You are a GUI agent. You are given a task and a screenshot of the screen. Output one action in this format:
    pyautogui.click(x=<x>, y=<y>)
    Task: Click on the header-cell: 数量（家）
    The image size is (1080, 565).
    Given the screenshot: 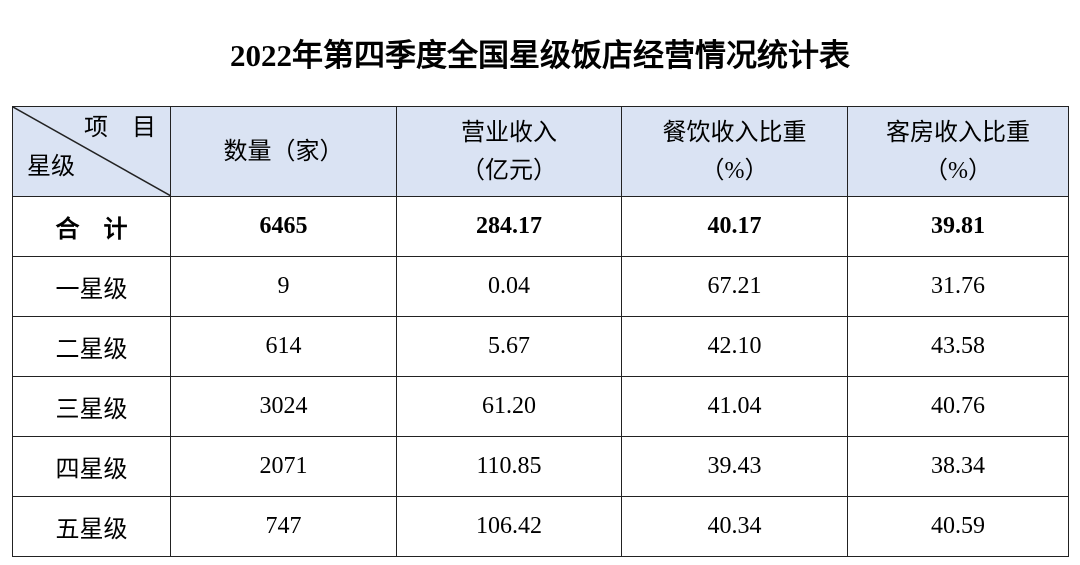 What is the action you would take?
    pyautogui.click(x=283, y=151)
    